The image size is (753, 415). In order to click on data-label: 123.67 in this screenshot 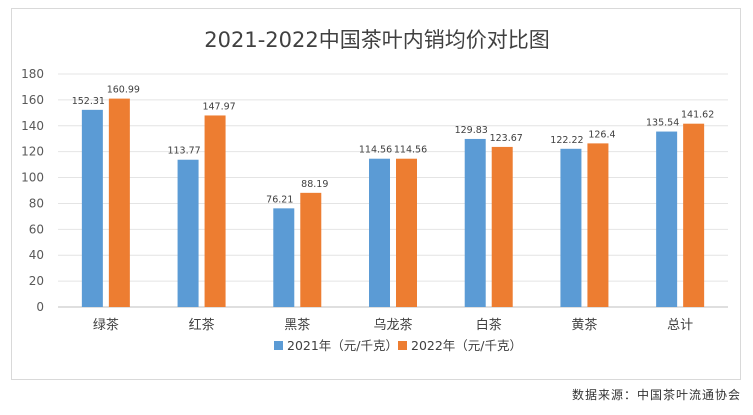, I will do `click(506, 138)`.